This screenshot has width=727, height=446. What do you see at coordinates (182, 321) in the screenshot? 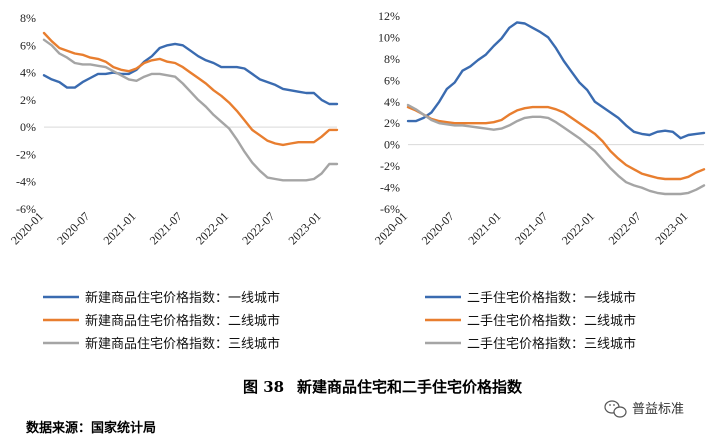
I see `legend-label: 新建商品住宅价格指数：二线城市` at bounding box center [182, 321].